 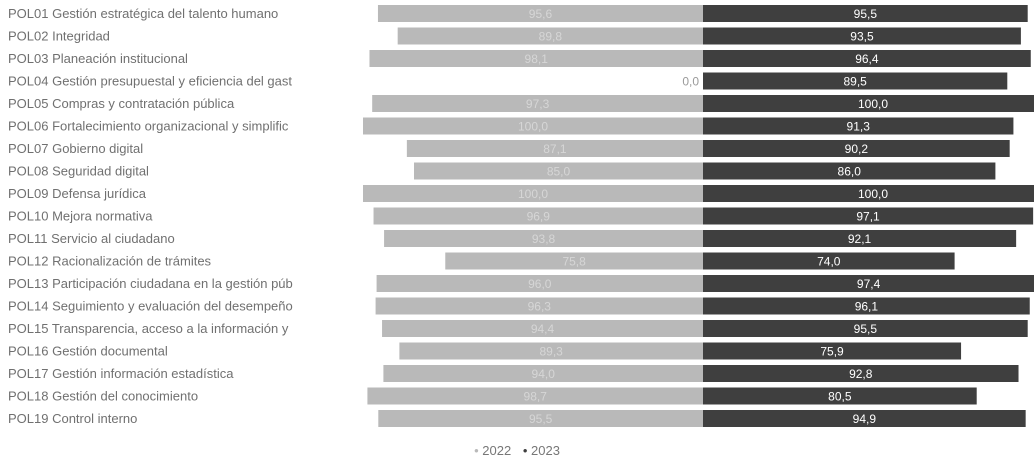 I want to click on category-label: POL12 Racionalización de trámites, so click(x=110, y=261).